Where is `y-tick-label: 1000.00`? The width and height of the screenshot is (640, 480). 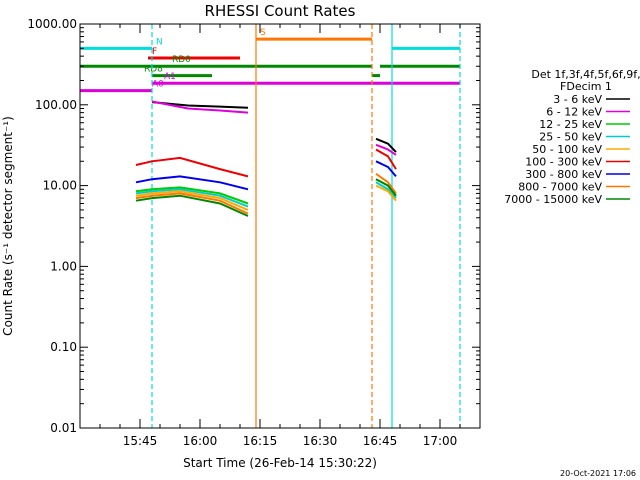
y-tick-label: 1000.00 is located at coordinates (52, 24).